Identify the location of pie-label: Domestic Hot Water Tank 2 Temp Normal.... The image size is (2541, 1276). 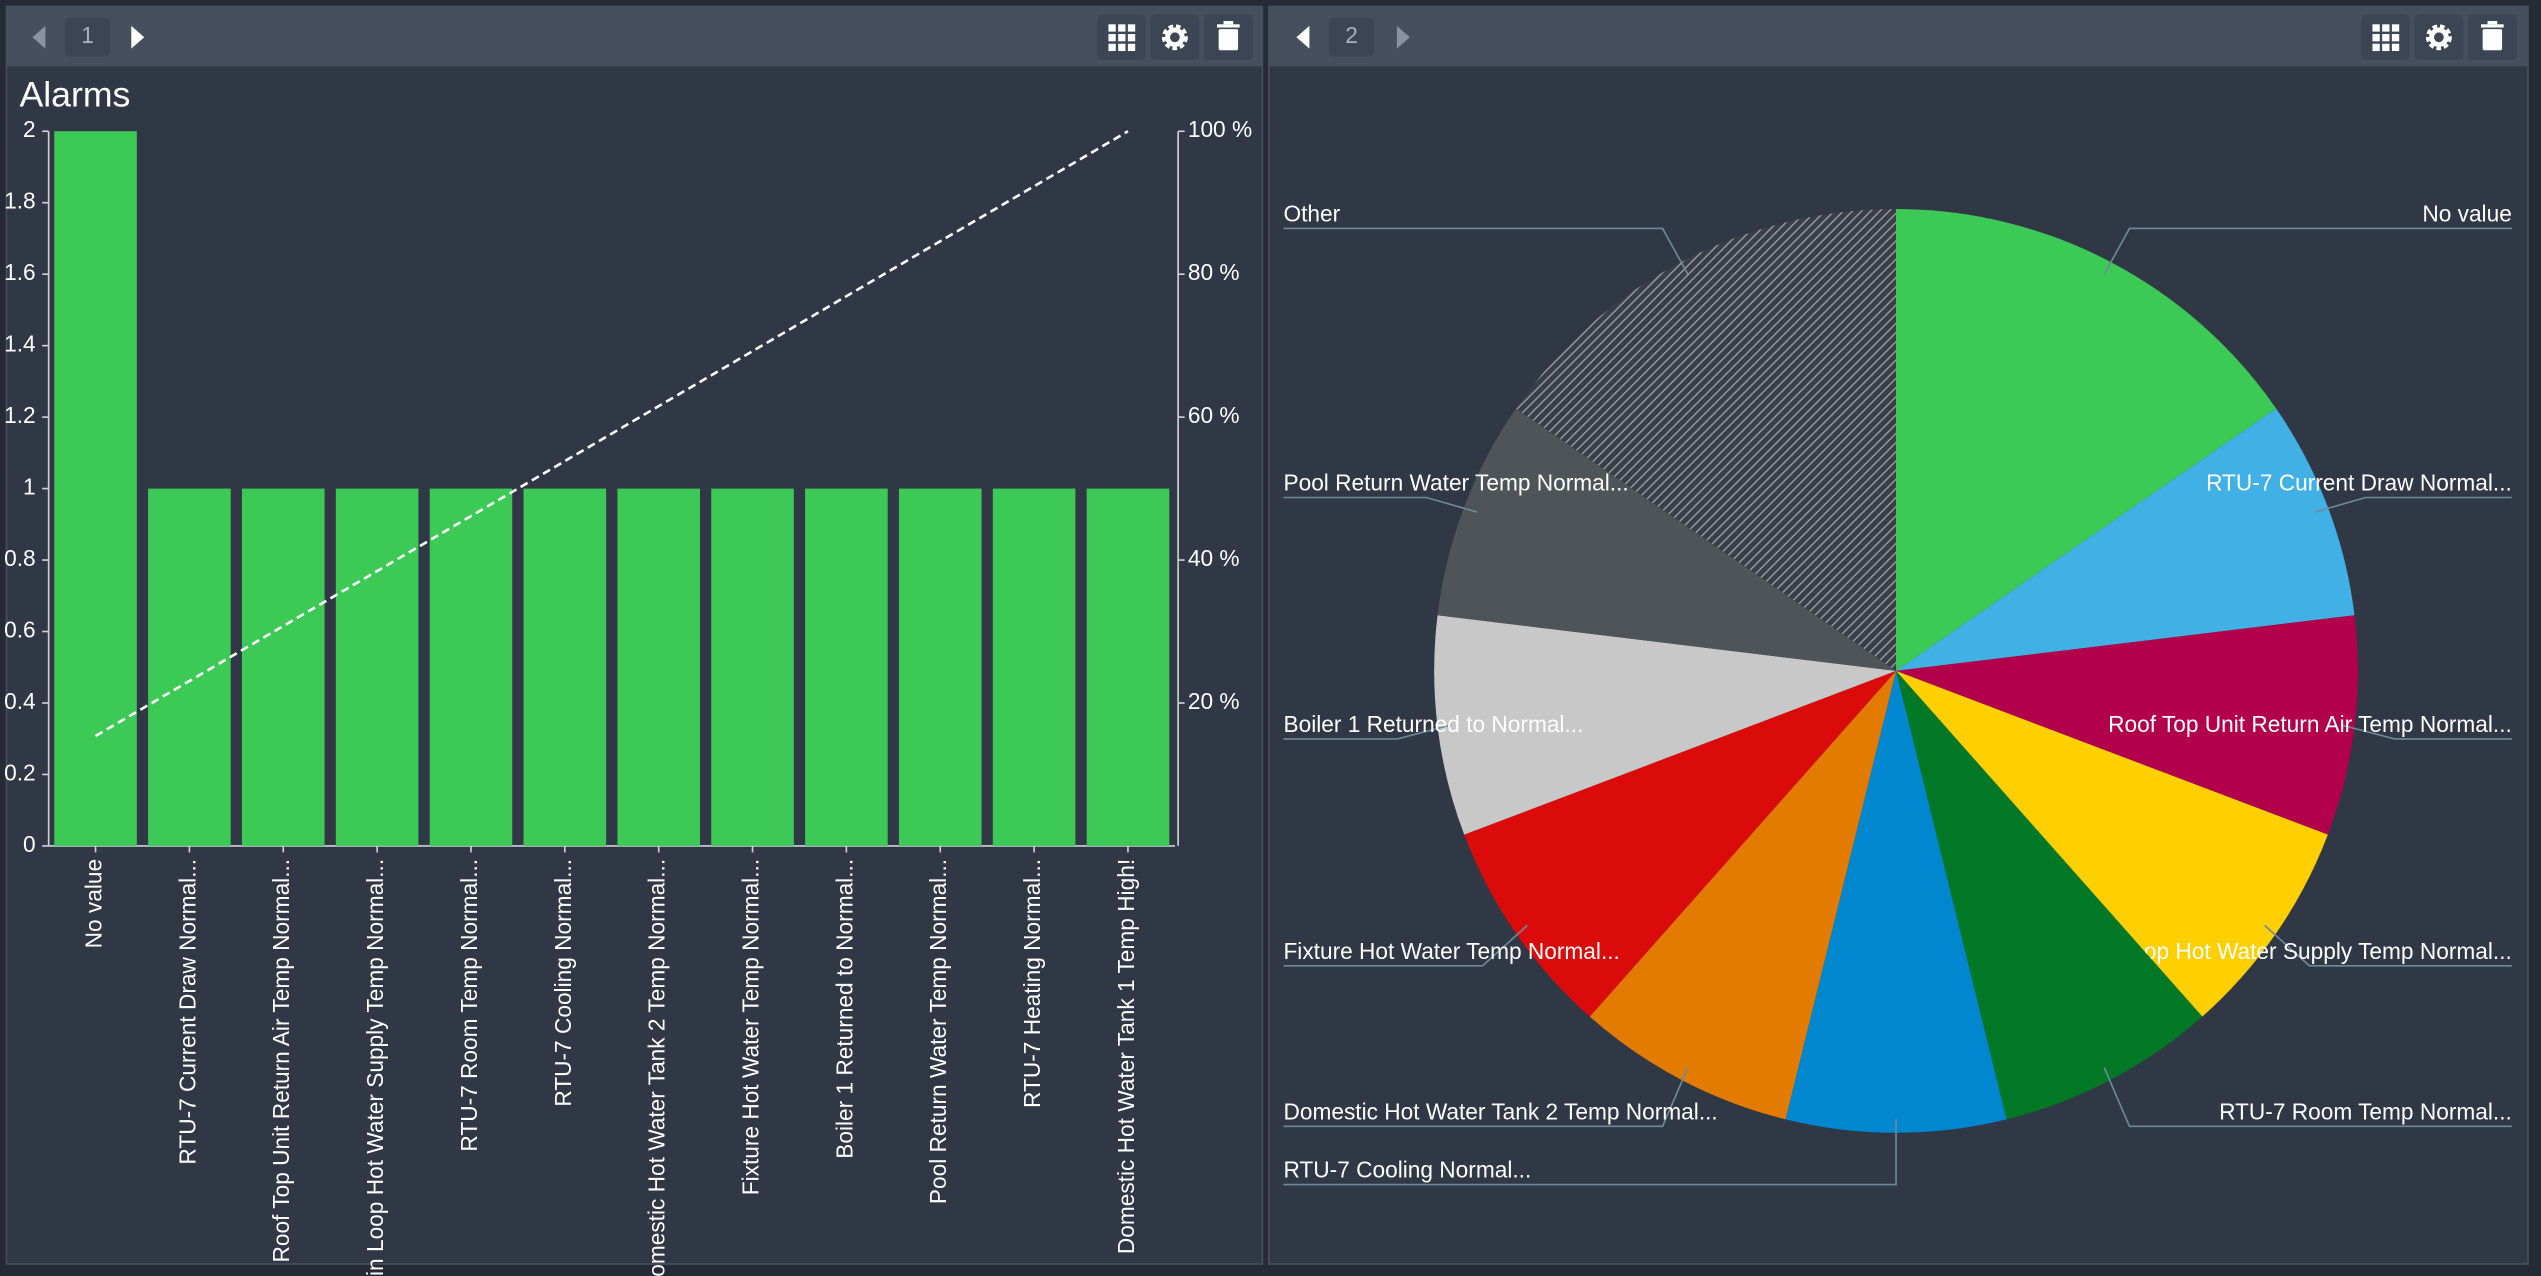
(1500, 1111).